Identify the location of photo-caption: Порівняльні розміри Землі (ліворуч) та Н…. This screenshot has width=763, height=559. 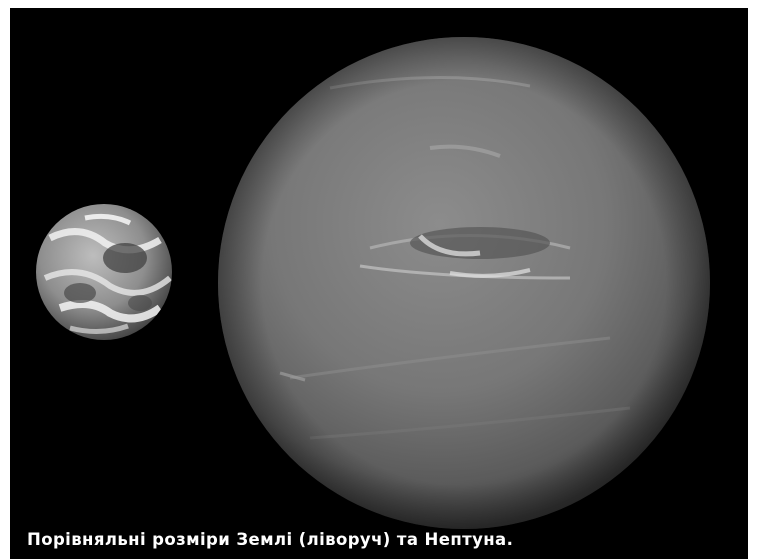
(270, 539).